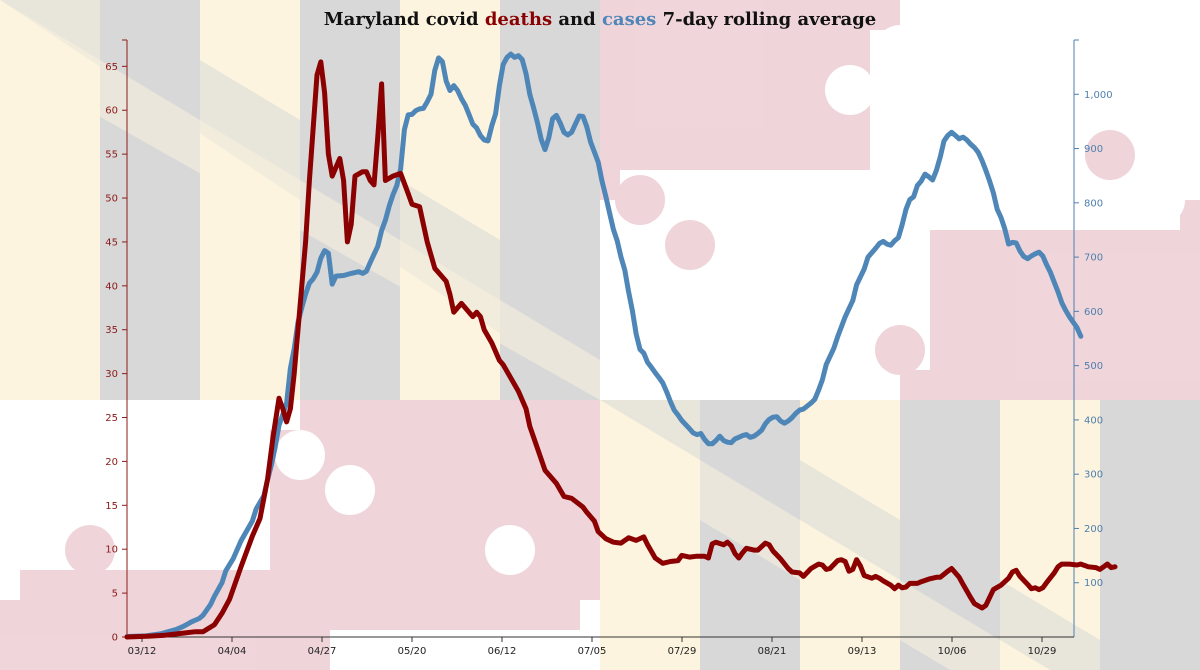 This screenshot has height=670, width=1200. Describe the element at coordinates (111, 242) in the screenshot. I see `y-left-tick-label: 45` at that location.